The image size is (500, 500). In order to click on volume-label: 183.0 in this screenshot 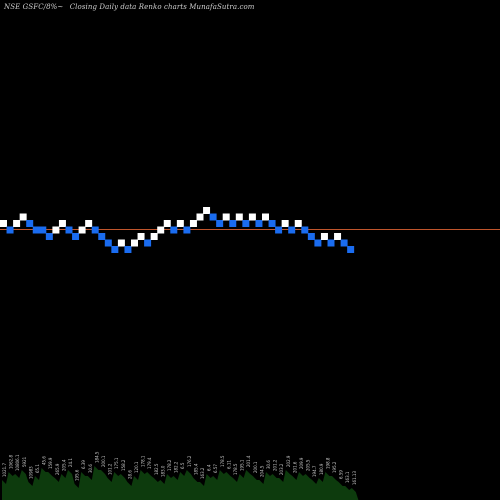, I will do `click(162, 471)`.